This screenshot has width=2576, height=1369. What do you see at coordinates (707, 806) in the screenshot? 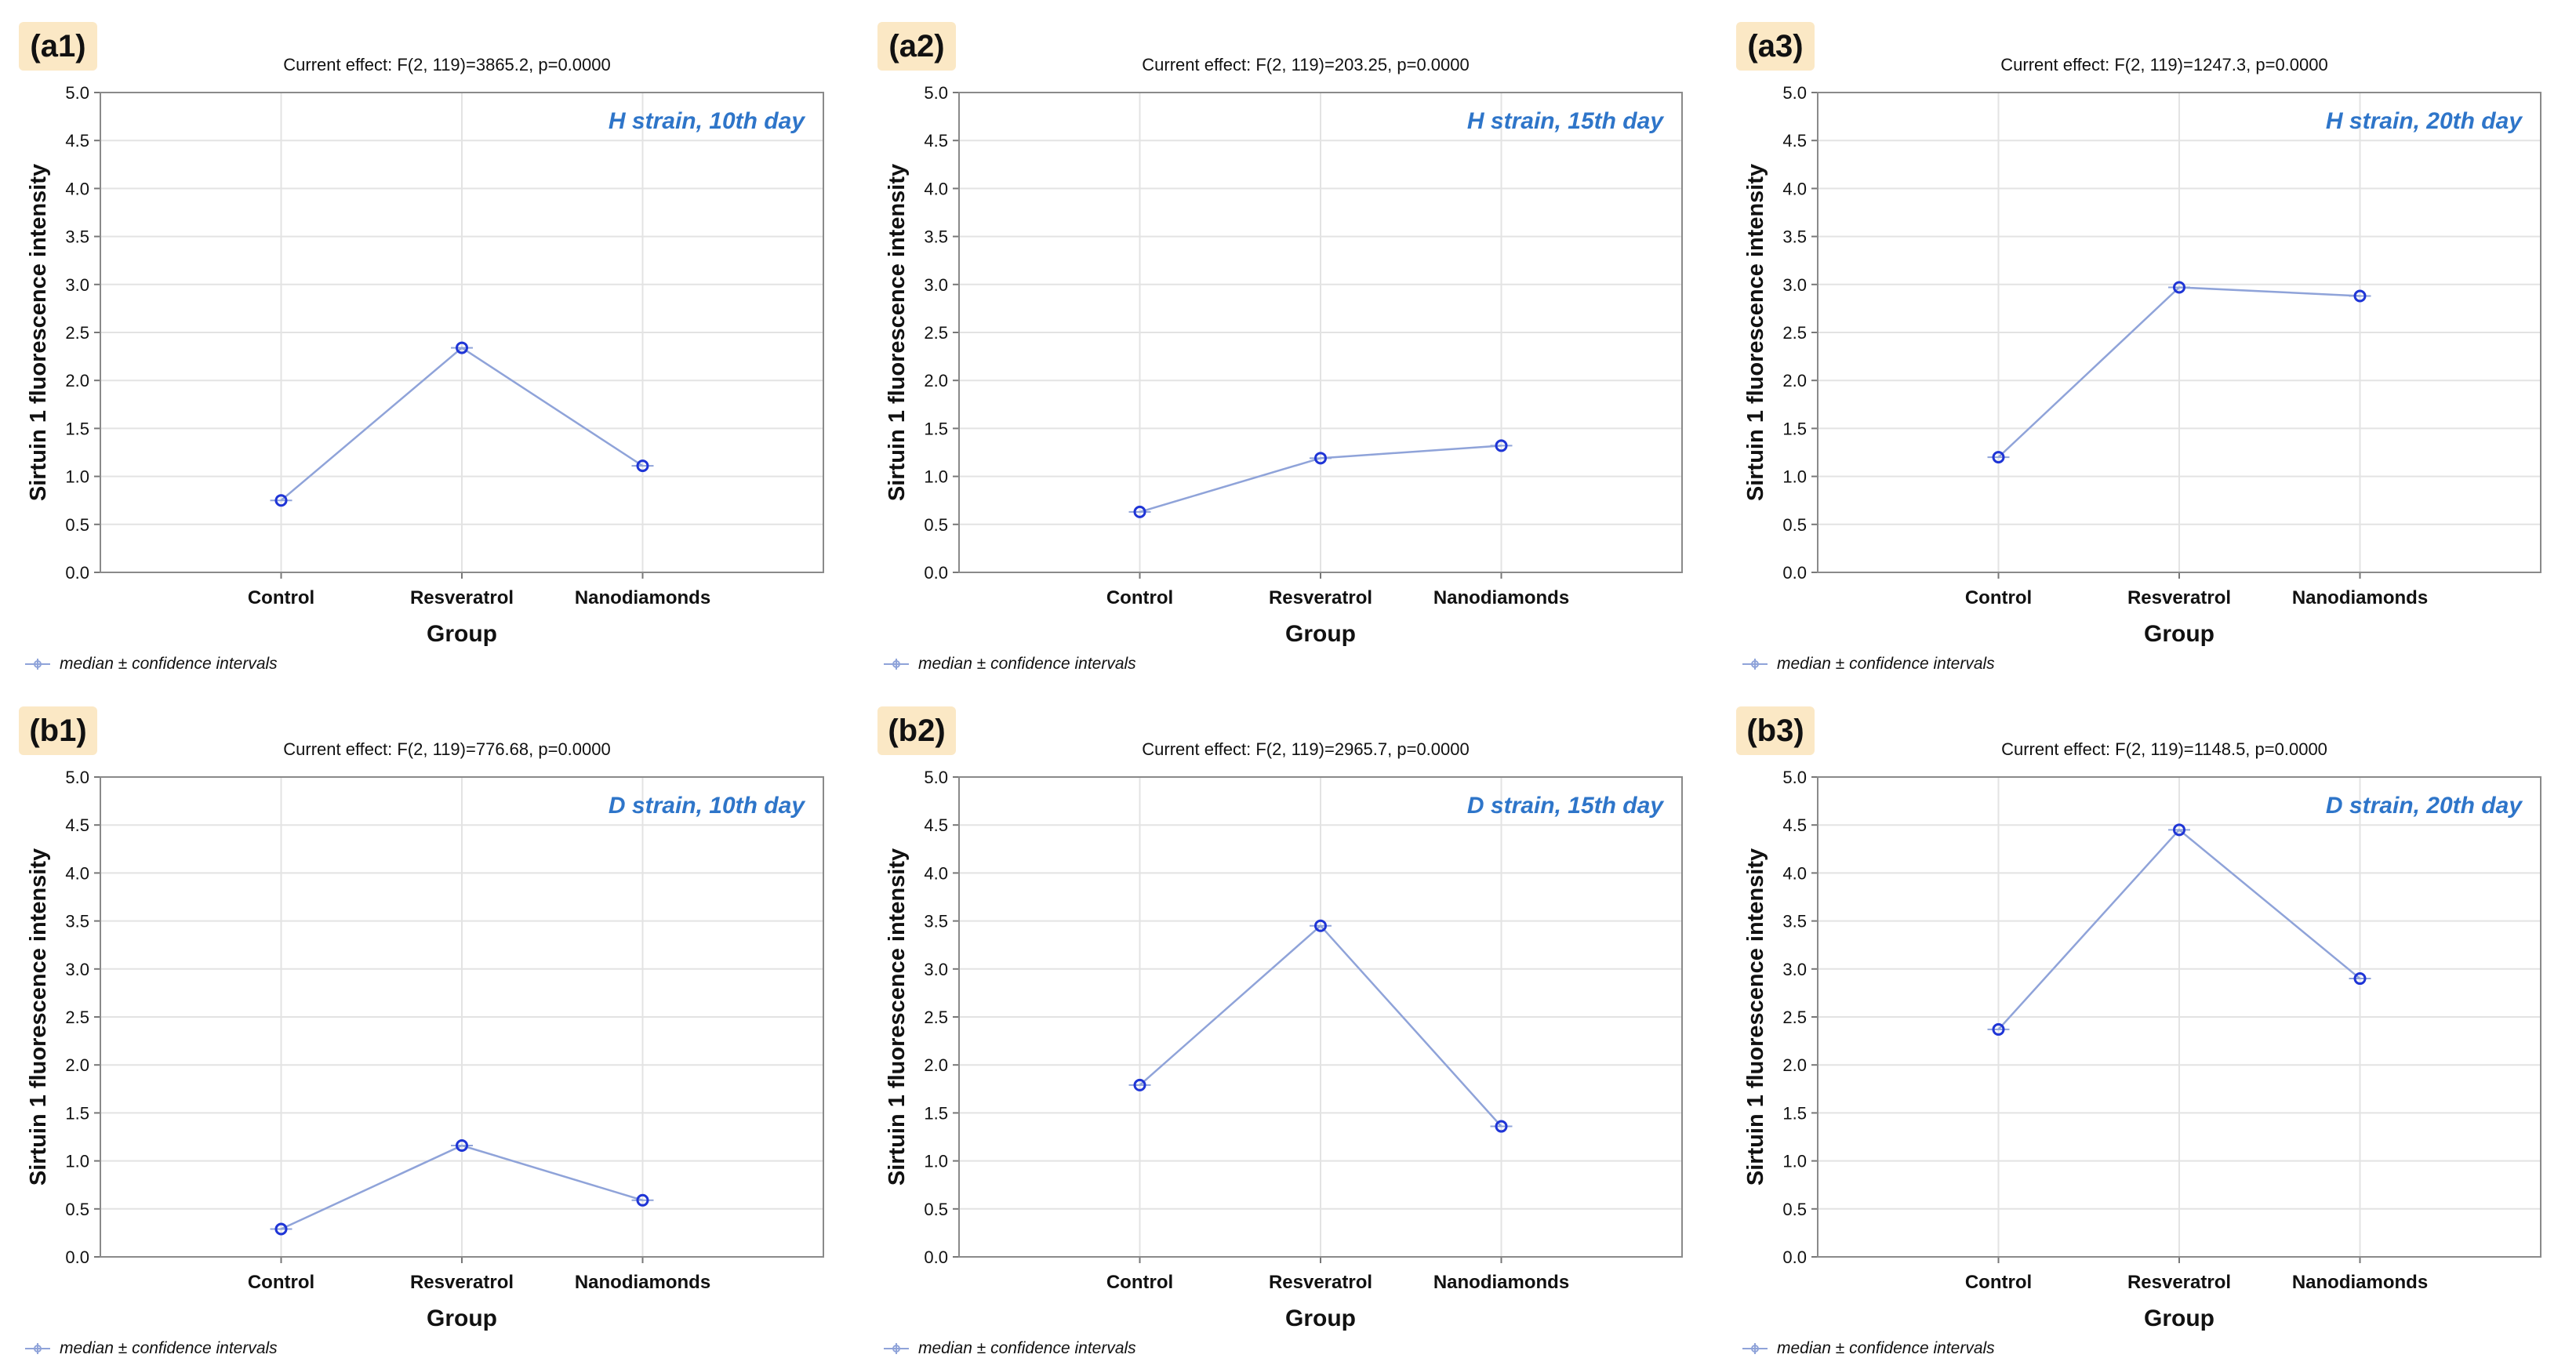
I see `chart-title: D strain, 10th day` at bounding box center [707, 806].